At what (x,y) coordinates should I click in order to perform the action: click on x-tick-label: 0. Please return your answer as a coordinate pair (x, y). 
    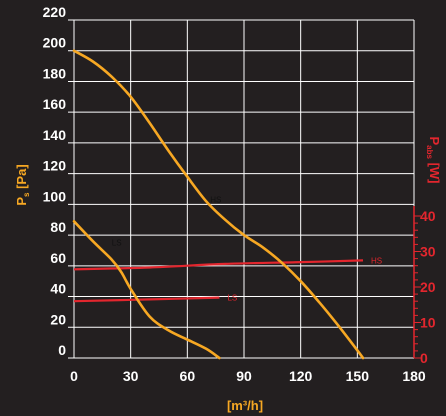
    Looking at the image, I should click on (74, 376).